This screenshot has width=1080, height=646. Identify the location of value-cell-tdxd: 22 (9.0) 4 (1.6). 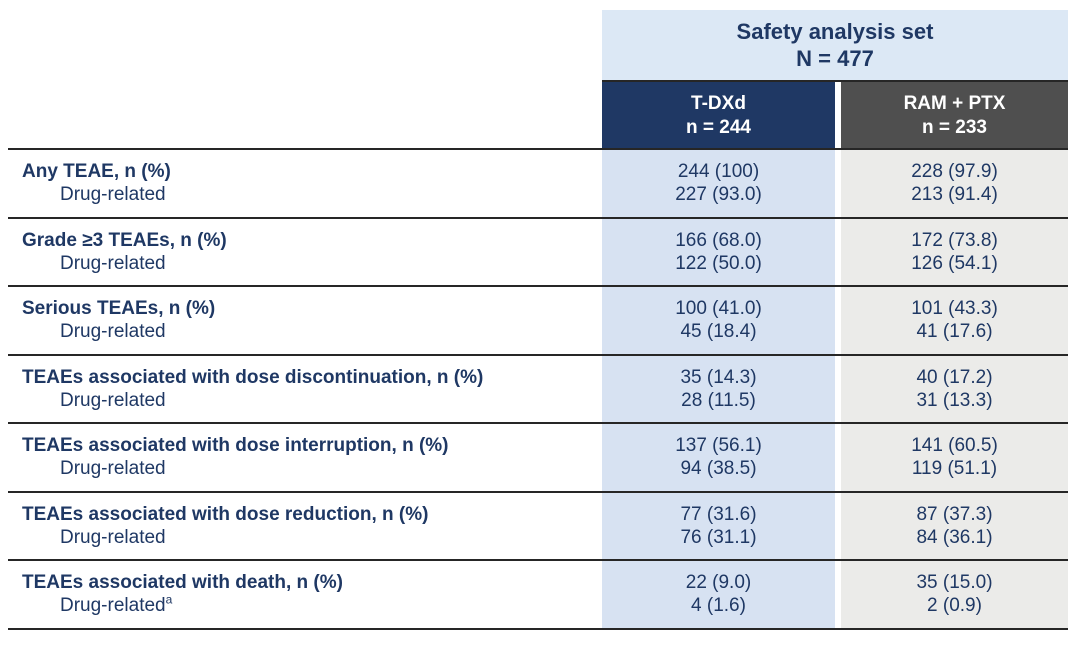
(718, 594).